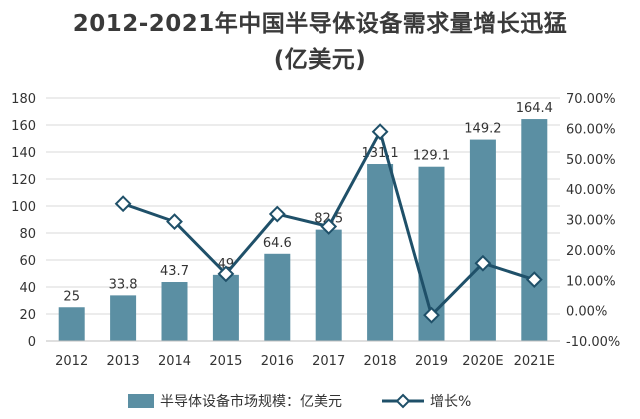 The image size is (640, 419). I want to click on right-tick-label: 40.00%, so click(591, 190).